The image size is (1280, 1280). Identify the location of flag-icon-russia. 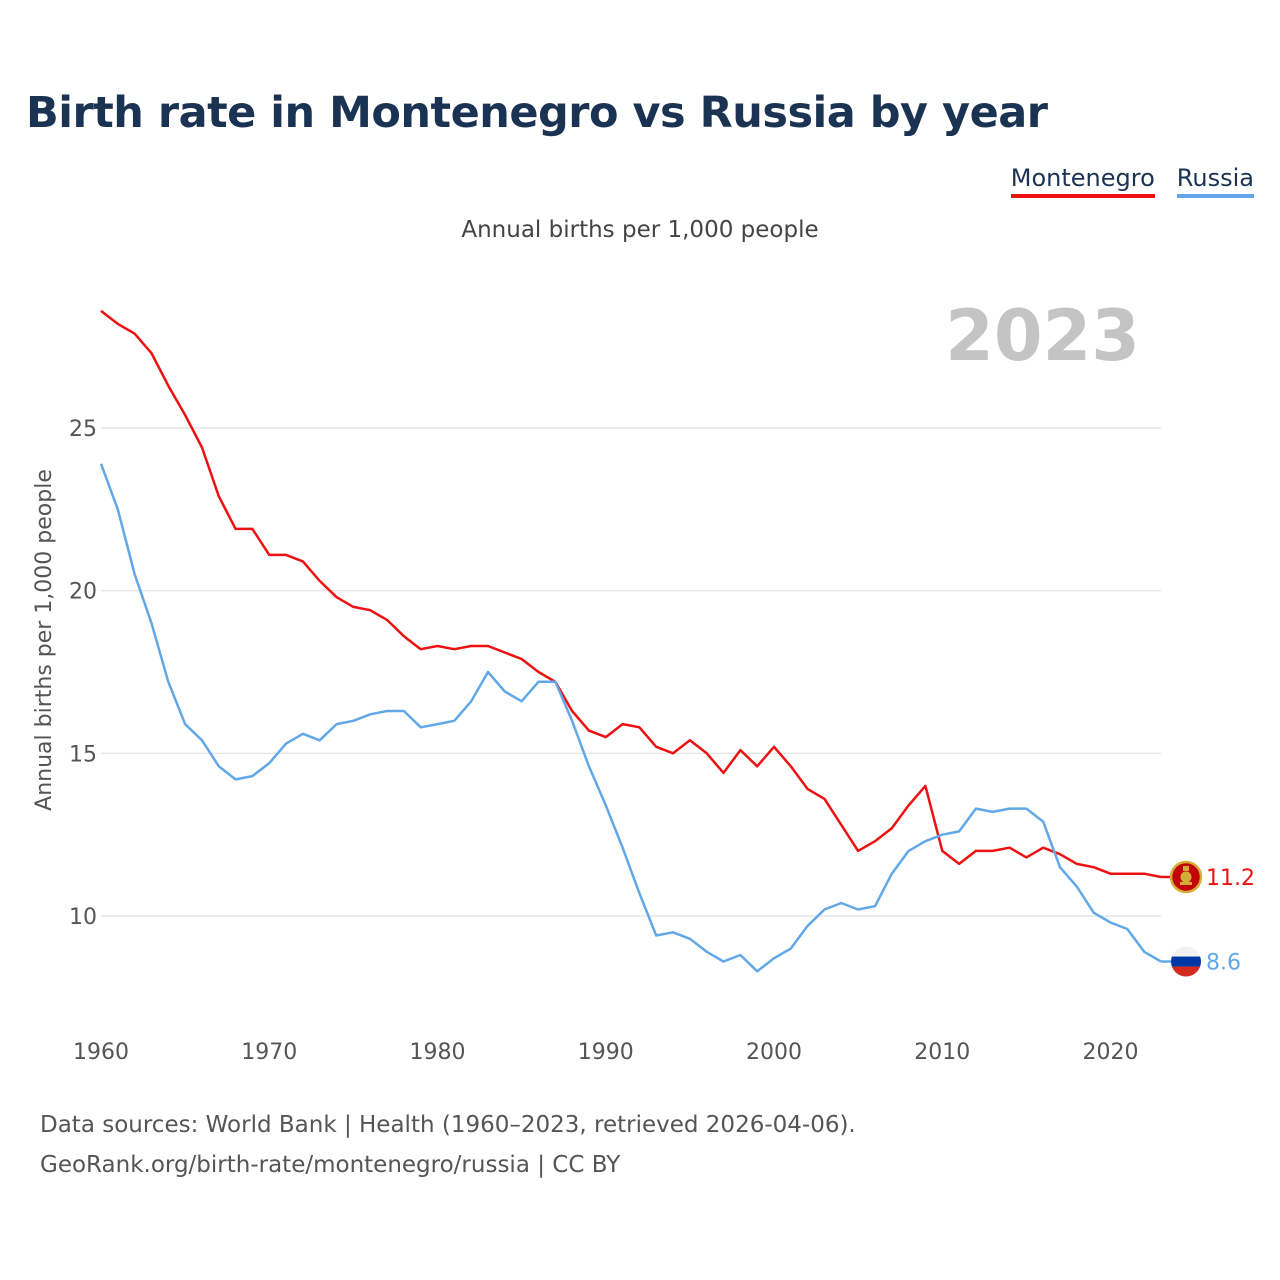
(1186, 961).